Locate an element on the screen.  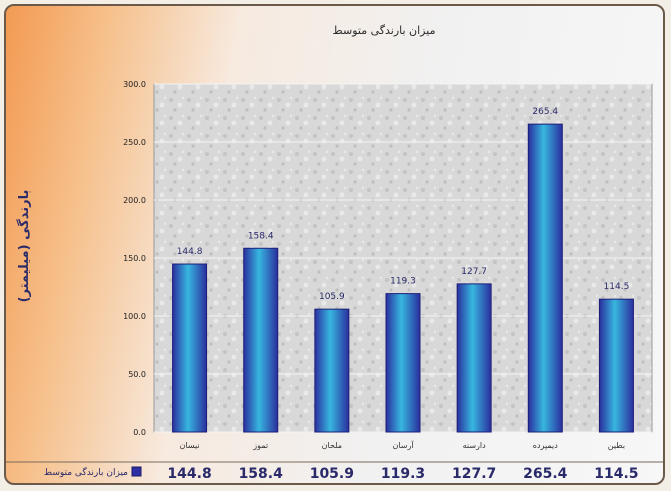
y-tick-labels: 0.0 50.0 100.0 150.0 200.0 250.0 300.0 is located at coordinates (134, 258).